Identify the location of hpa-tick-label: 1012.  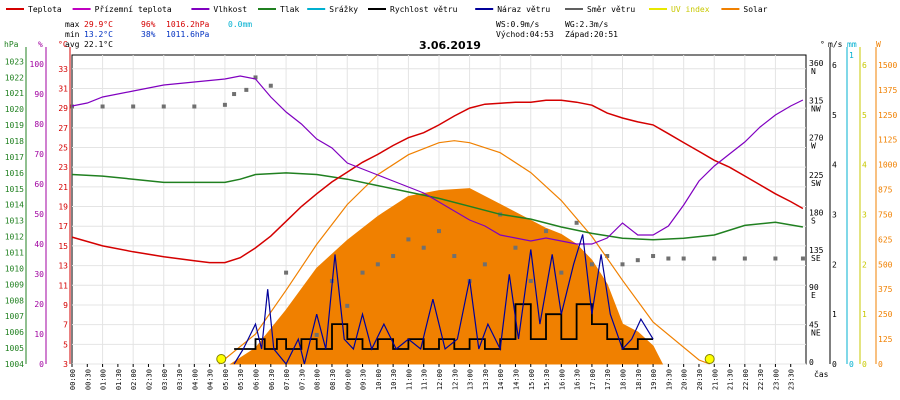
(14, 237).